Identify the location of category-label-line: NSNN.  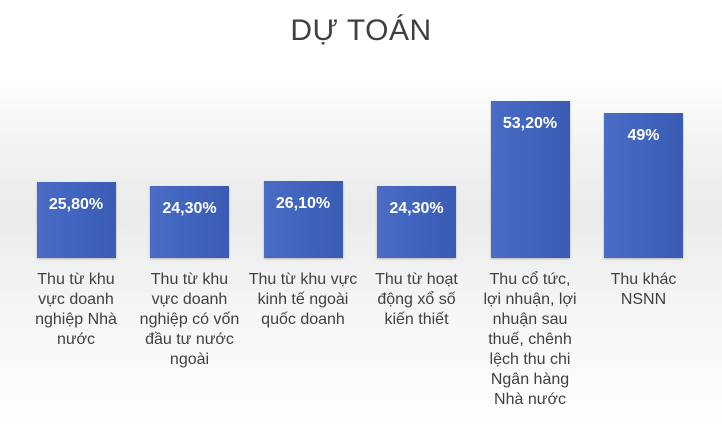
(643, 299).